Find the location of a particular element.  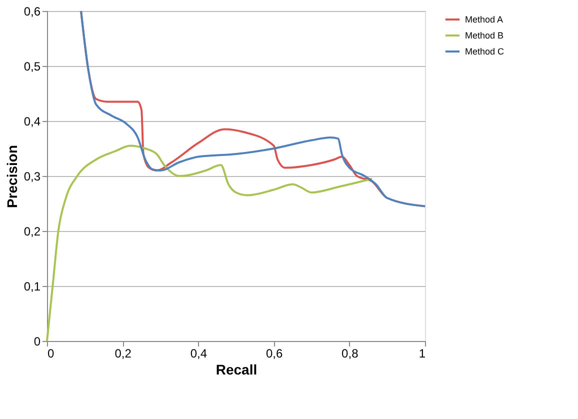

x-tick-label: 0,2 is located at coordinates (123, 353).